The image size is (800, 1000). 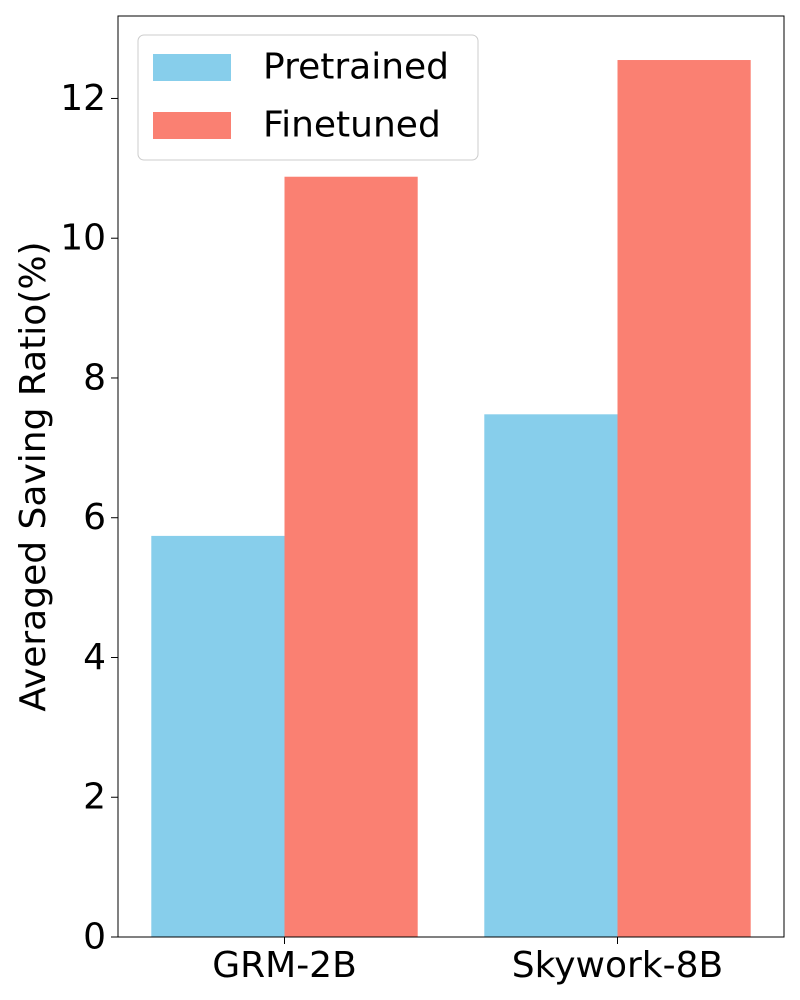 I want to click on y-axis-label: Averaged Saving Ratio(%), so click(x=33, y=476).